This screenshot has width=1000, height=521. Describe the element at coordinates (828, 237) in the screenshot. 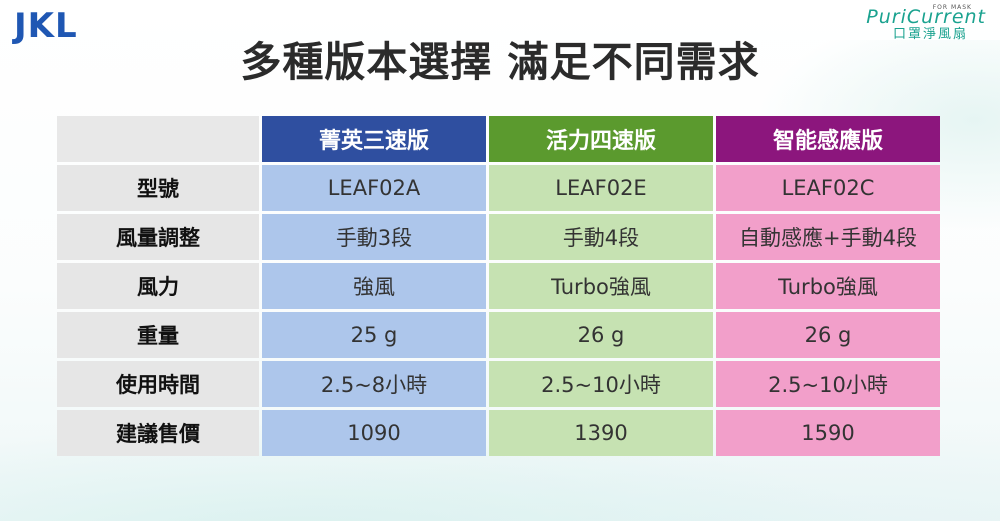

I see `table-cell: 自動感應+手動4段` at that location.